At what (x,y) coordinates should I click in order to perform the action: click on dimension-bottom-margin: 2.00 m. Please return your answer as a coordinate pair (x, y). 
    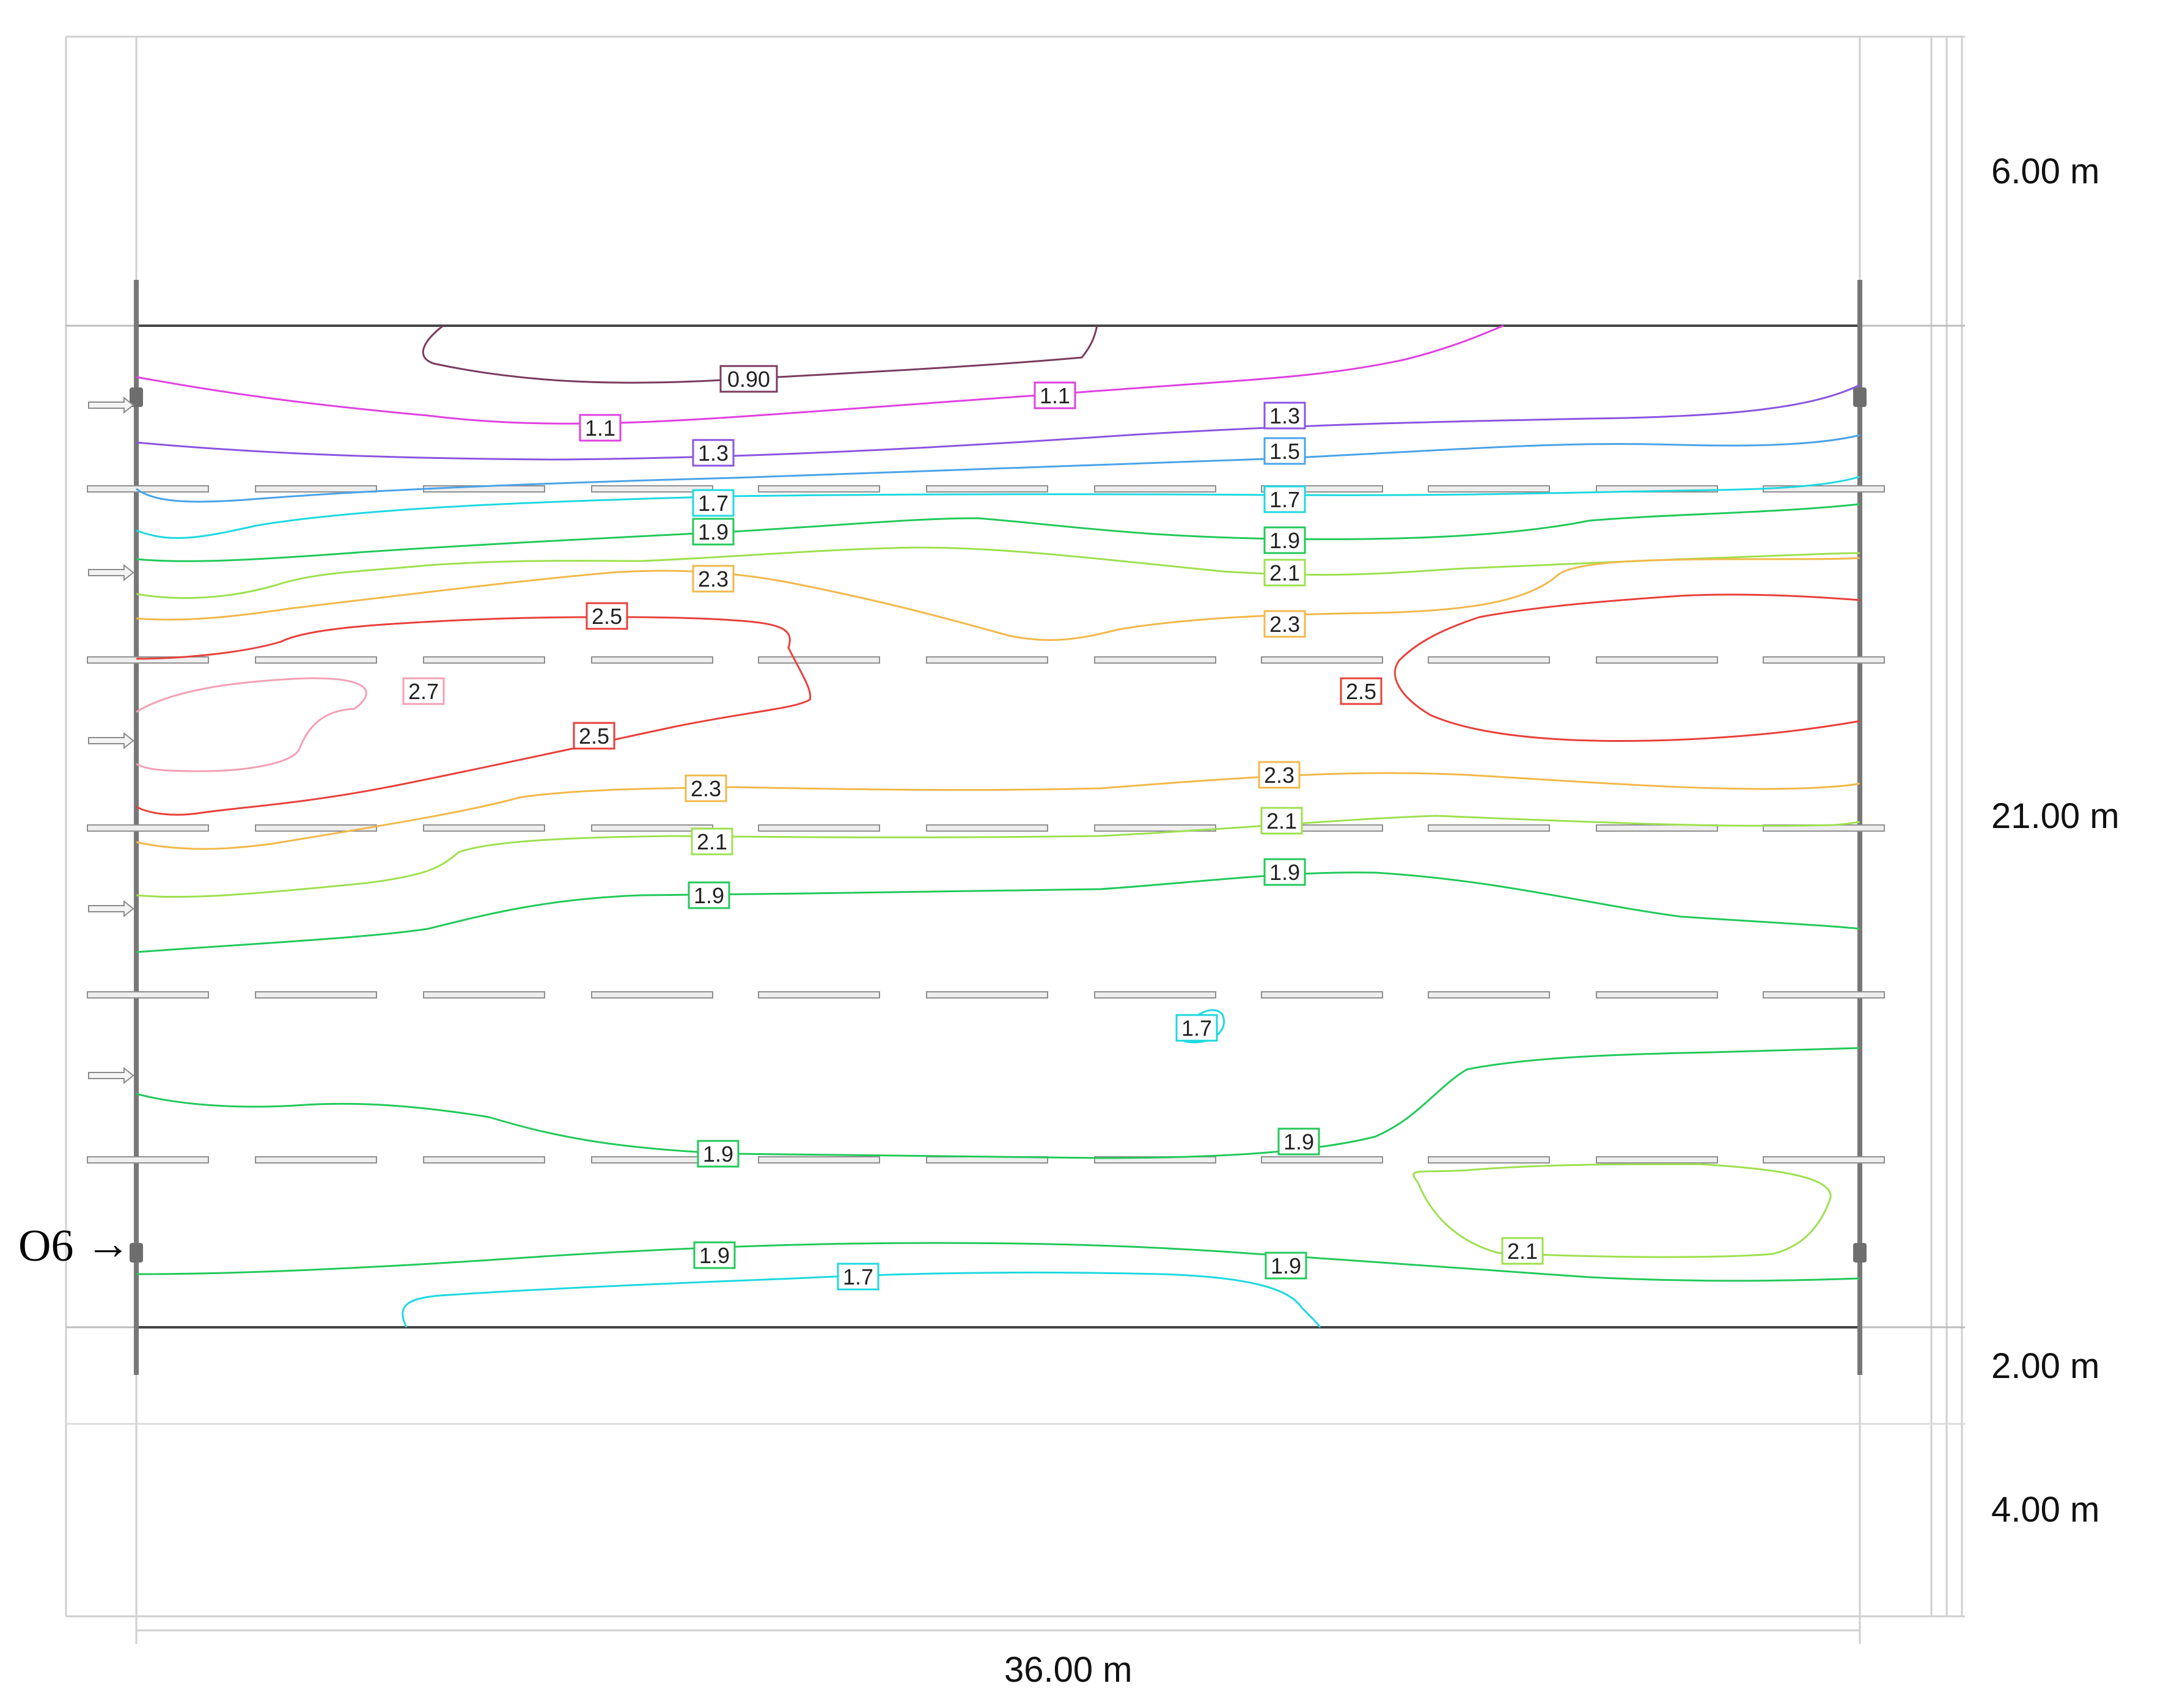
    Looking at the image, I should click on (2045, 1366).